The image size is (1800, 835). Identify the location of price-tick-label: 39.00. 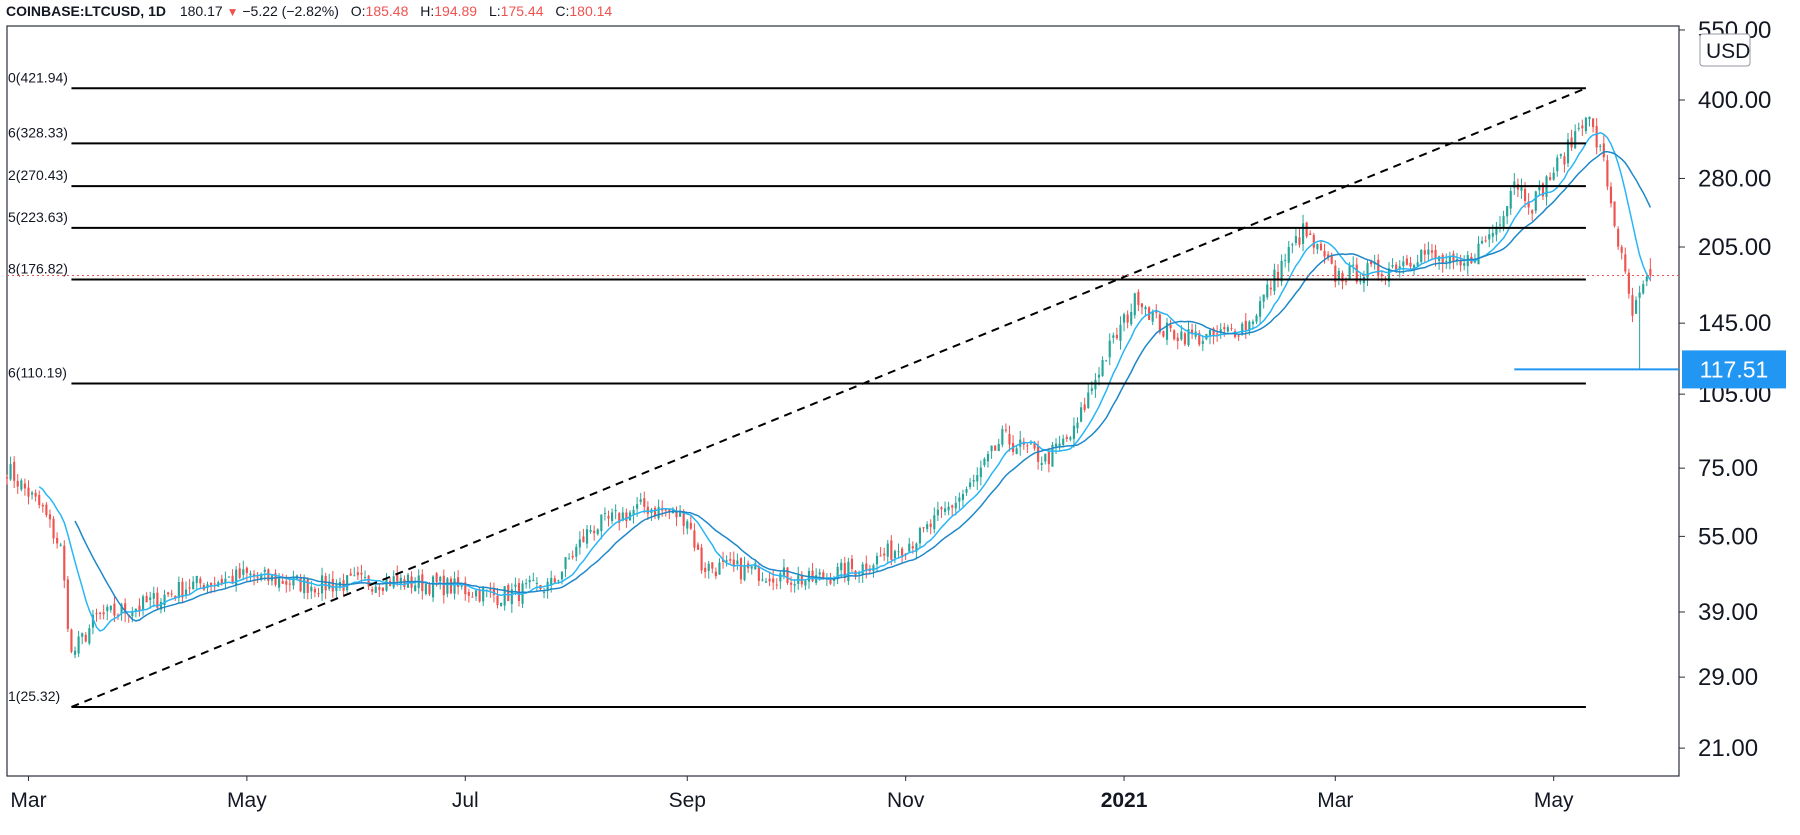
(1728, 612).